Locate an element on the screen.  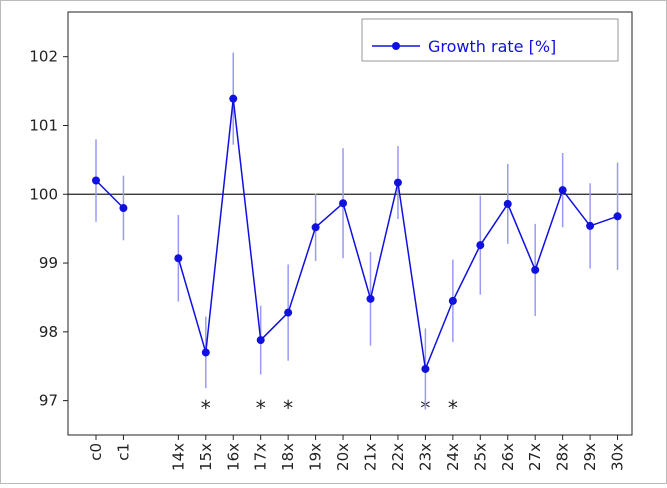
x-tick-label: 26x is located at coordinates (508, 457).